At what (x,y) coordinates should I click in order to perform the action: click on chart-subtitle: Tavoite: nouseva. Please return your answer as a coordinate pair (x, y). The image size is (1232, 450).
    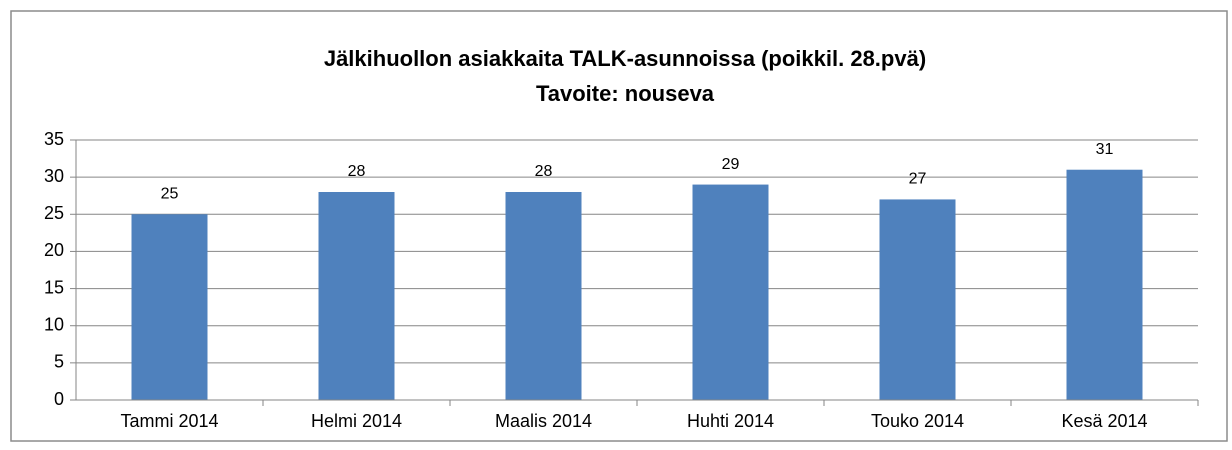
    Looking at the image, I should click on (625, 93).